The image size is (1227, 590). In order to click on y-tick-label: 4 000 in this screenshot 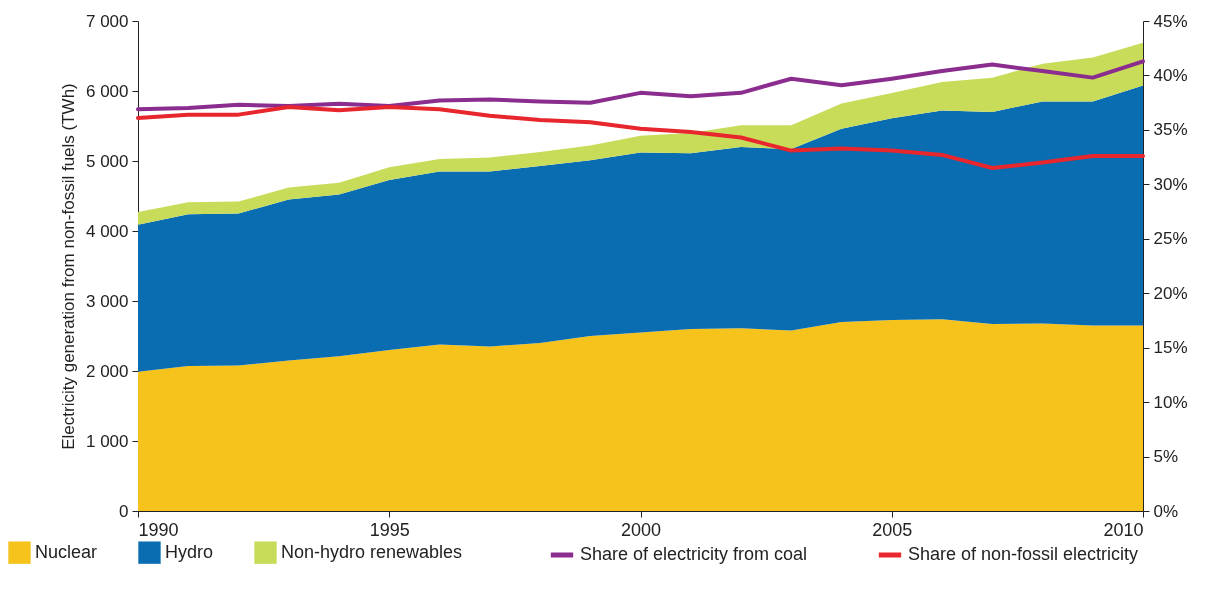, I will do `click(107, 231)`.